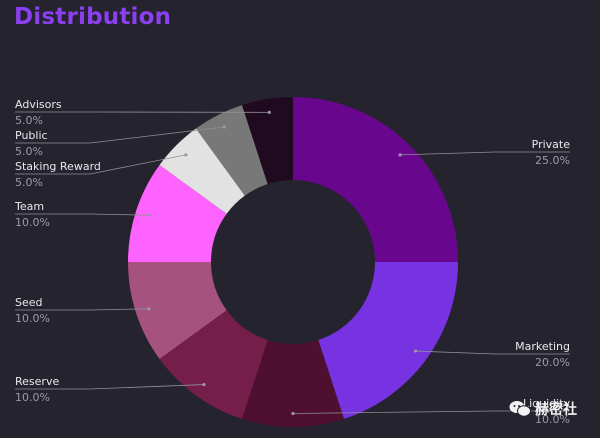 The width and height of the screenshot is (600, 438). What do you see at coordinates (375, 179) in the screenshot?
I see `slice-private` at bounding box center [375, 179].